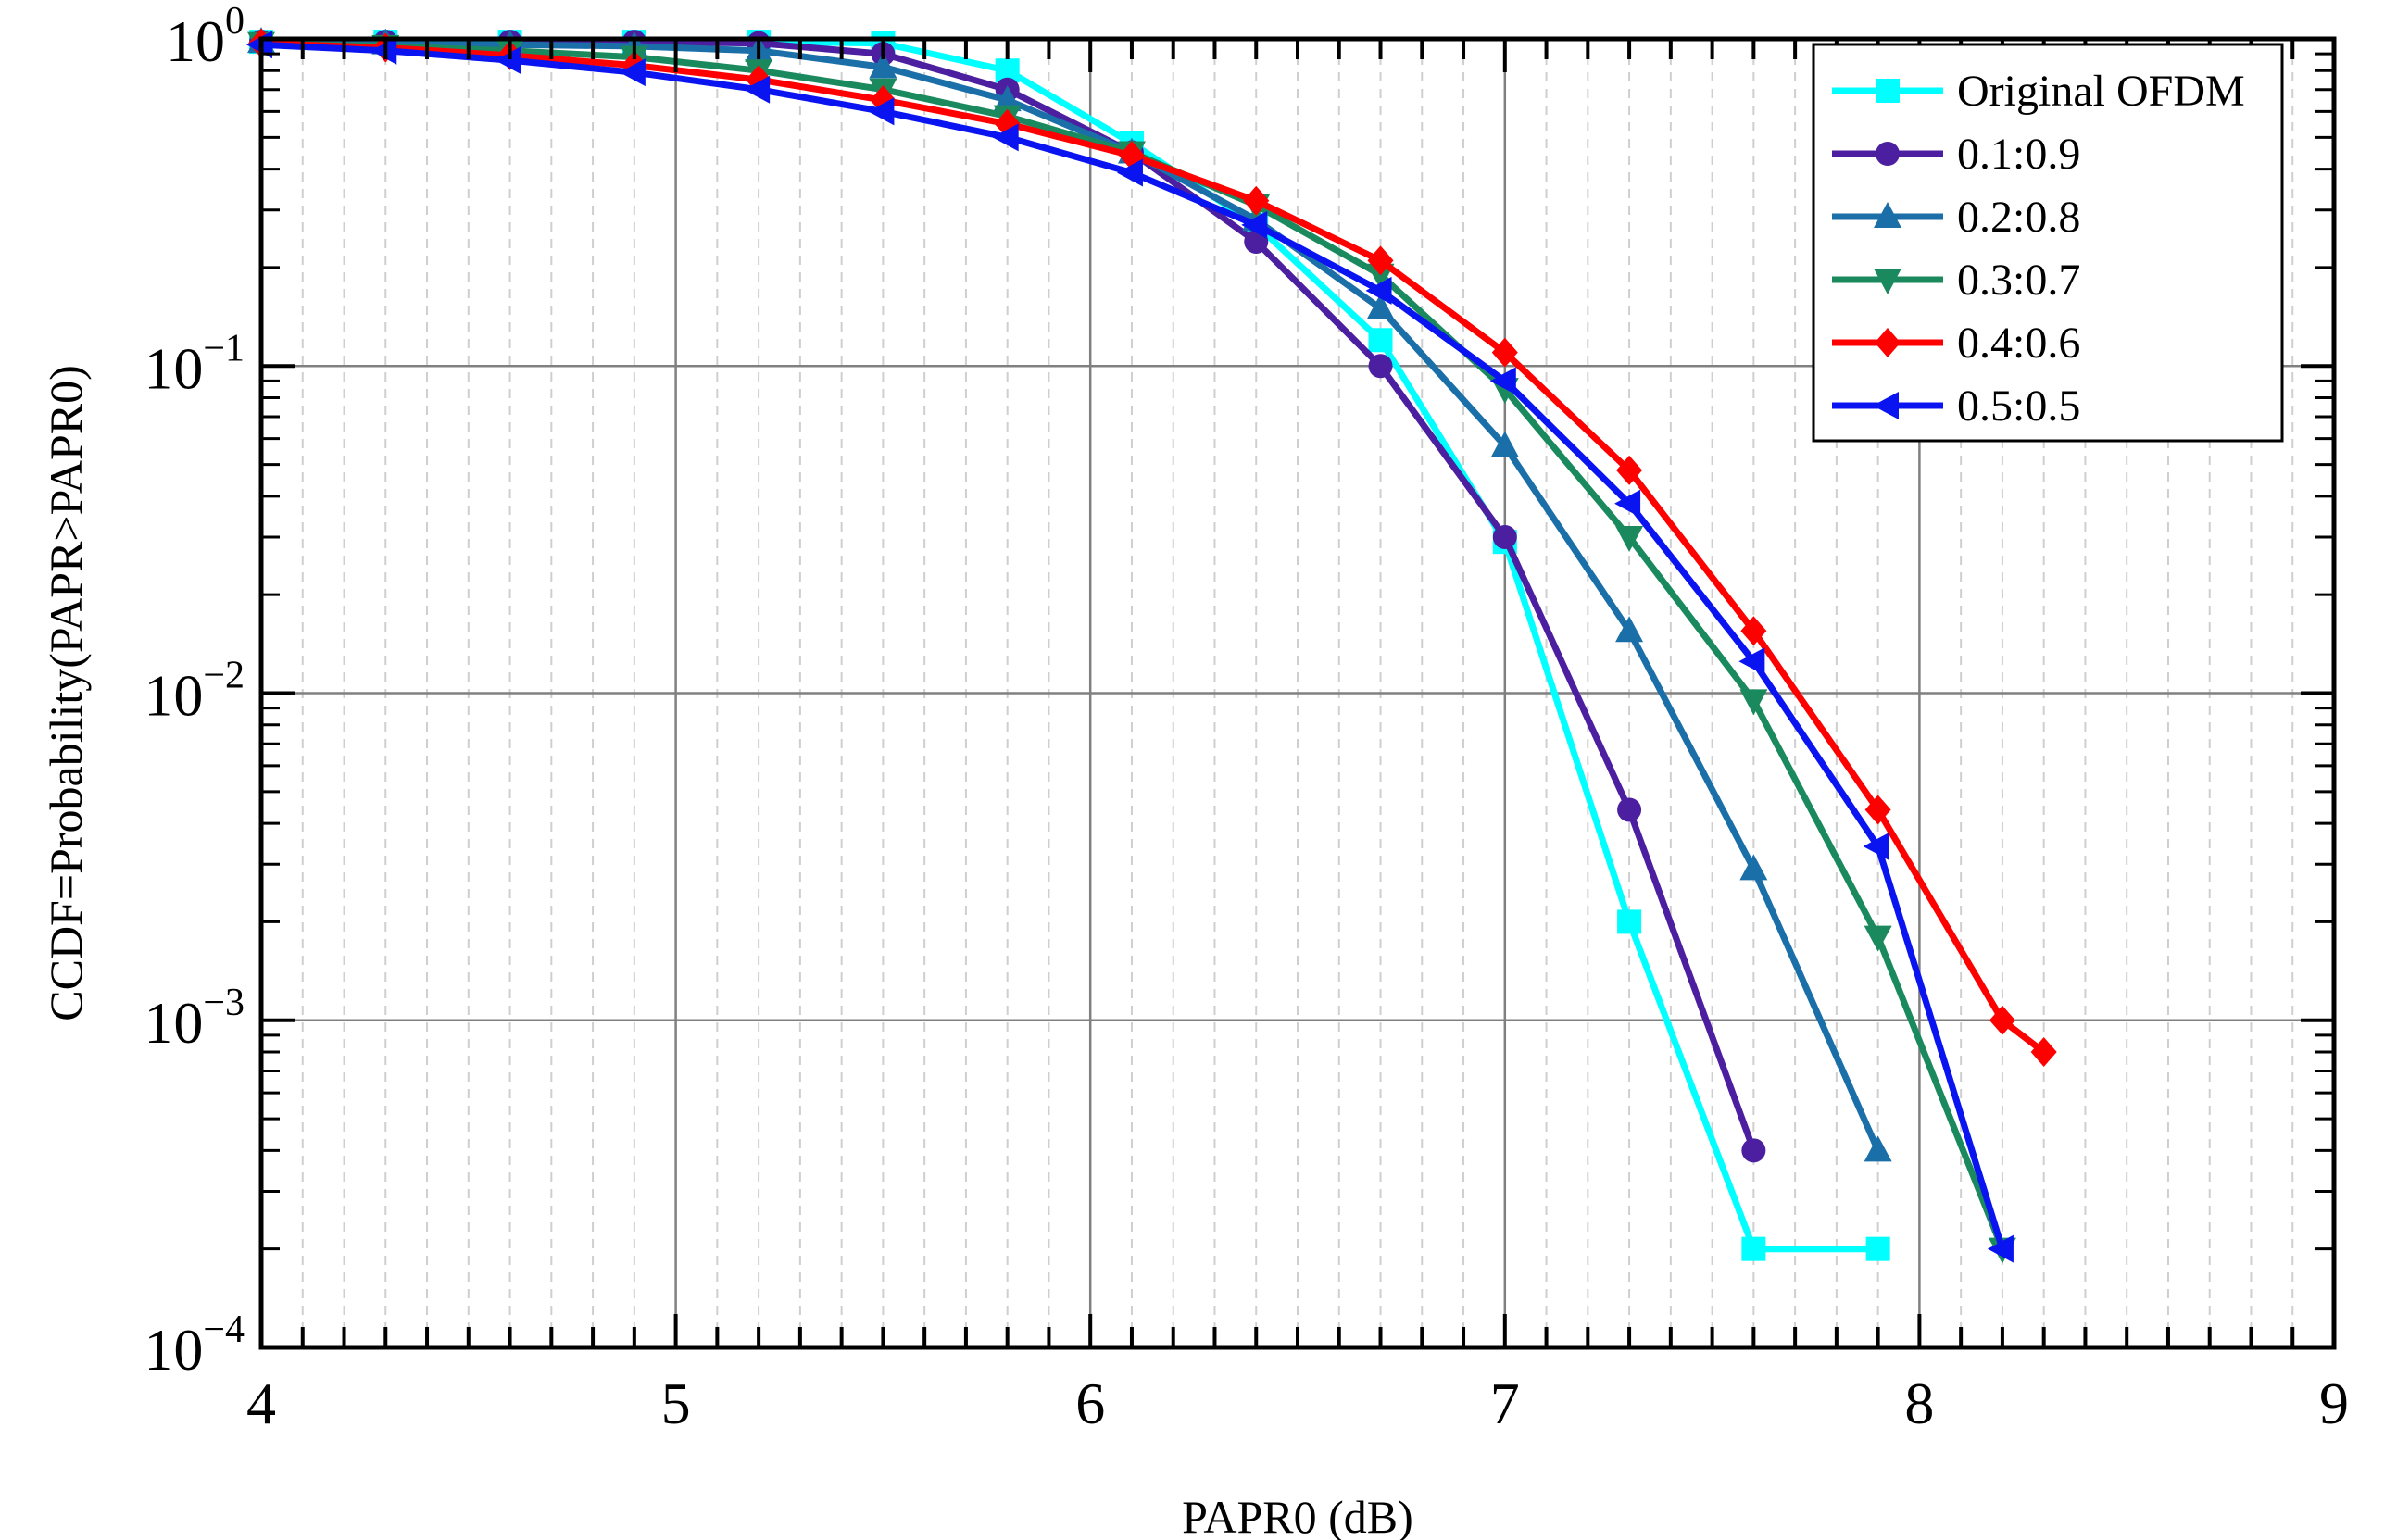 This screenshot has height=1540, width=2397. What do you see at coordinates (1956, 218) in the screenshot?
I see `legend-item: 0.2:0.8` at bounding box center [1956, 218].